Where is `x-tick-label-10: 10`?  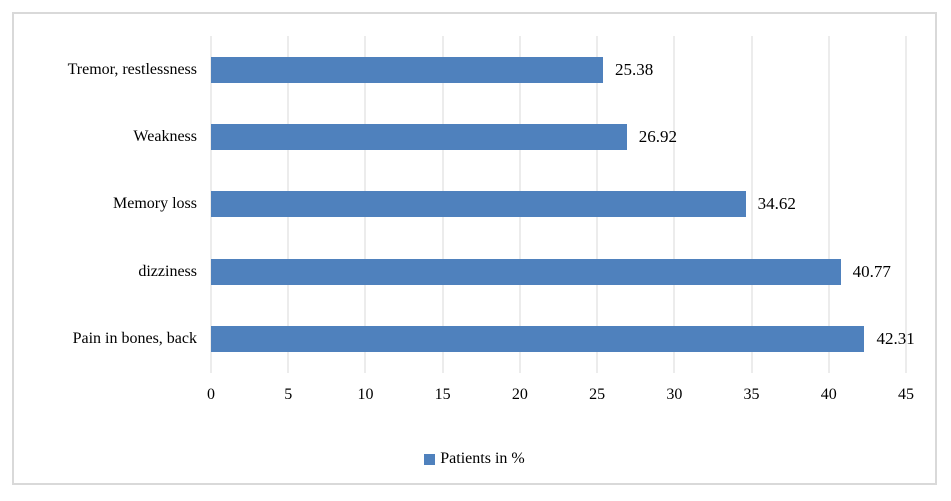 x-tick-label-10: 10 is located at coordinates (365, 394).